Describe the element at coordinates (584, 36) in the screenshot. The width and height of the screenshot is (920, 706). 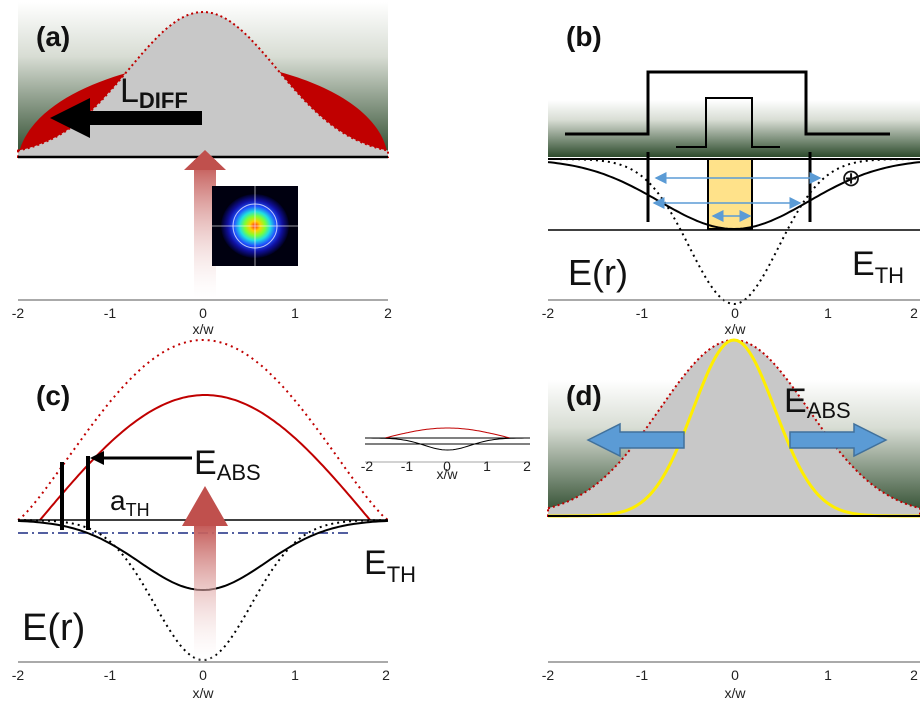
I see `panel-b-label: (b)` at that location.